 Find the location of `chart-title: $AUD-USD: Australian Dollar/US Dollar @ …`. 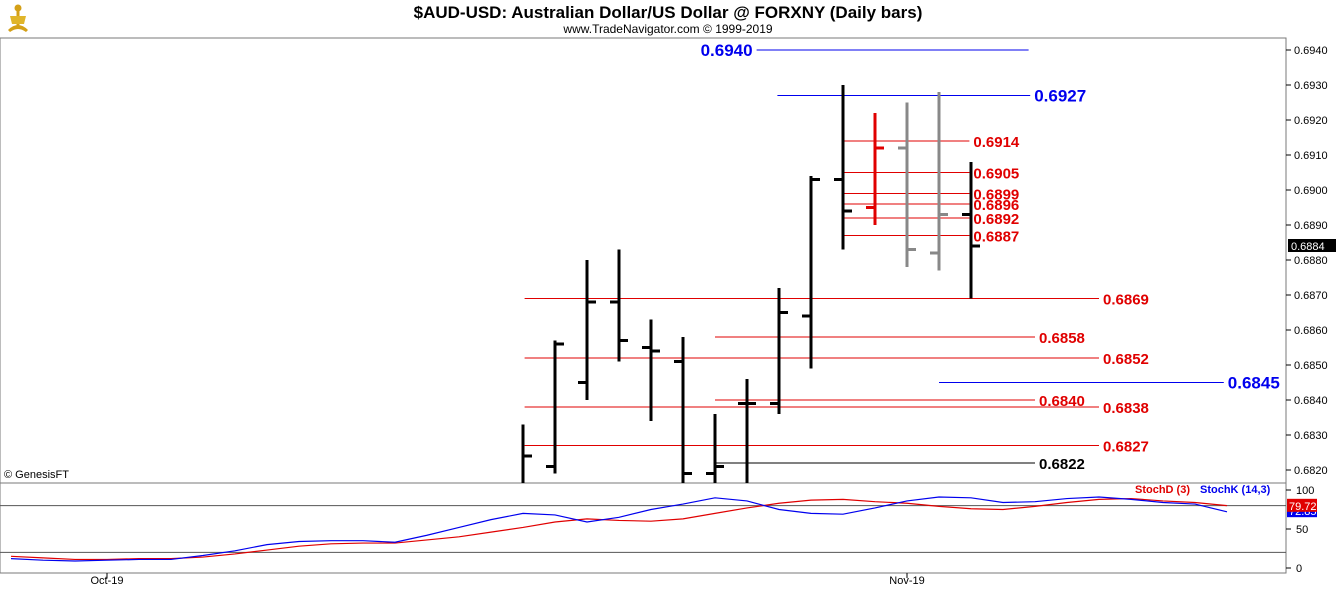

chart-title: $AUD-USD: Australian Dollar/US Dollar @ … is located at coordinates (668, 12).